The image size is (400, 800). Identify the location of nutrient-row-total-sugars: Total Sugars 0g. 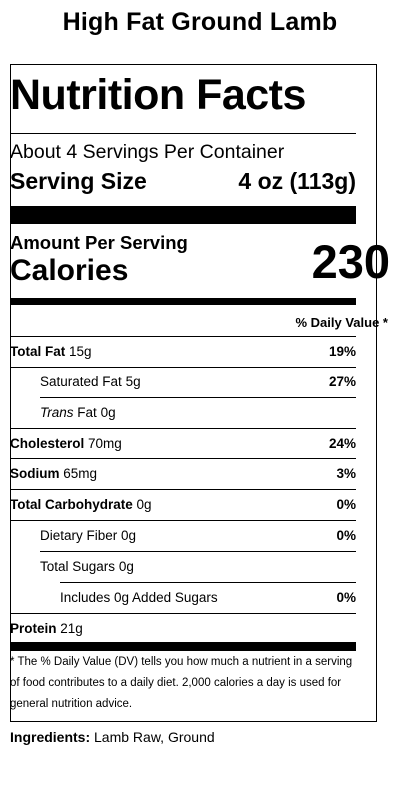
(183, 566).